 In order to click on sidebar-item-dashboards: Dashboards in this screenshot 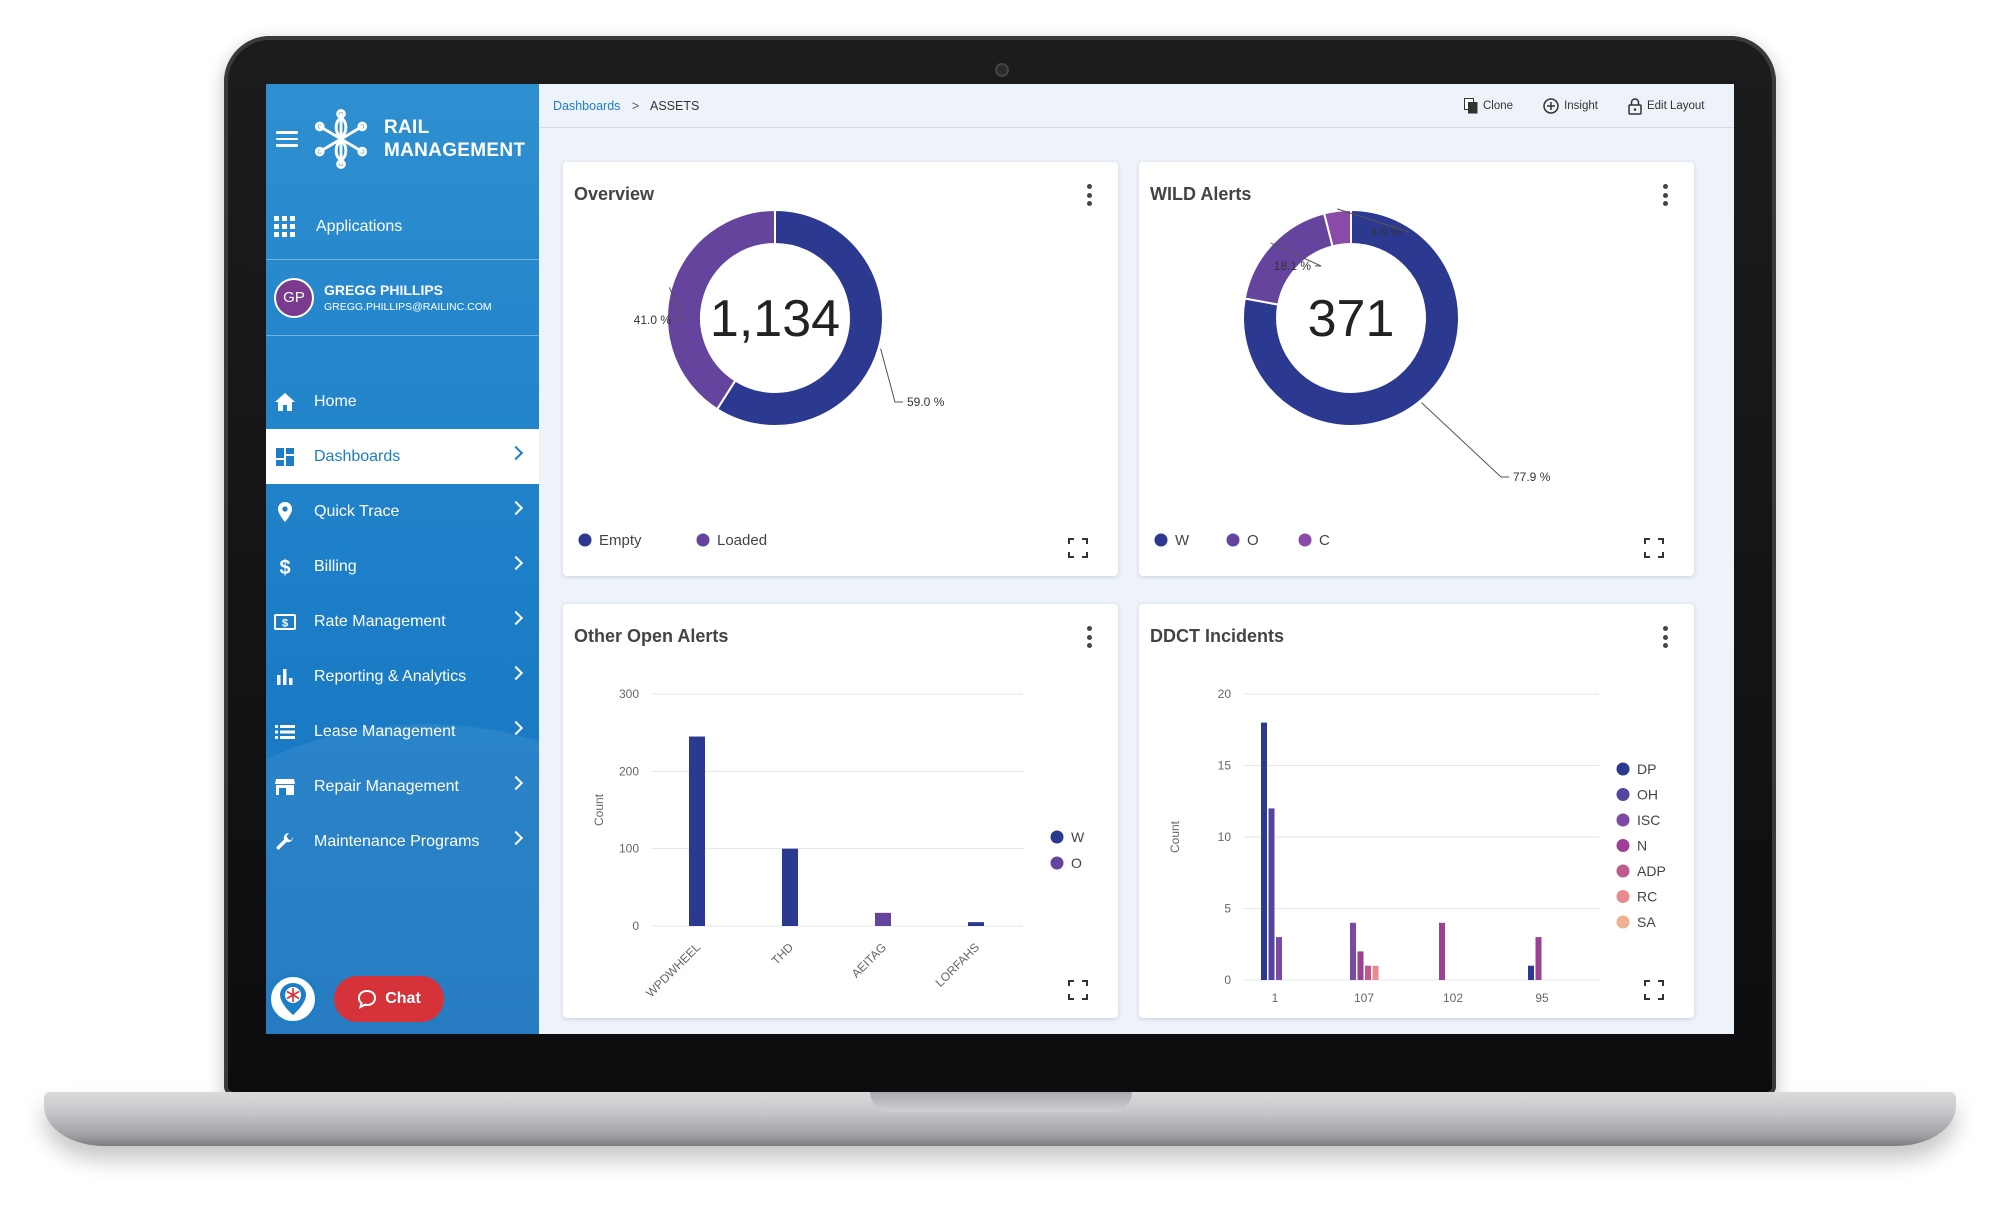, I will do `click(402, 456)`.